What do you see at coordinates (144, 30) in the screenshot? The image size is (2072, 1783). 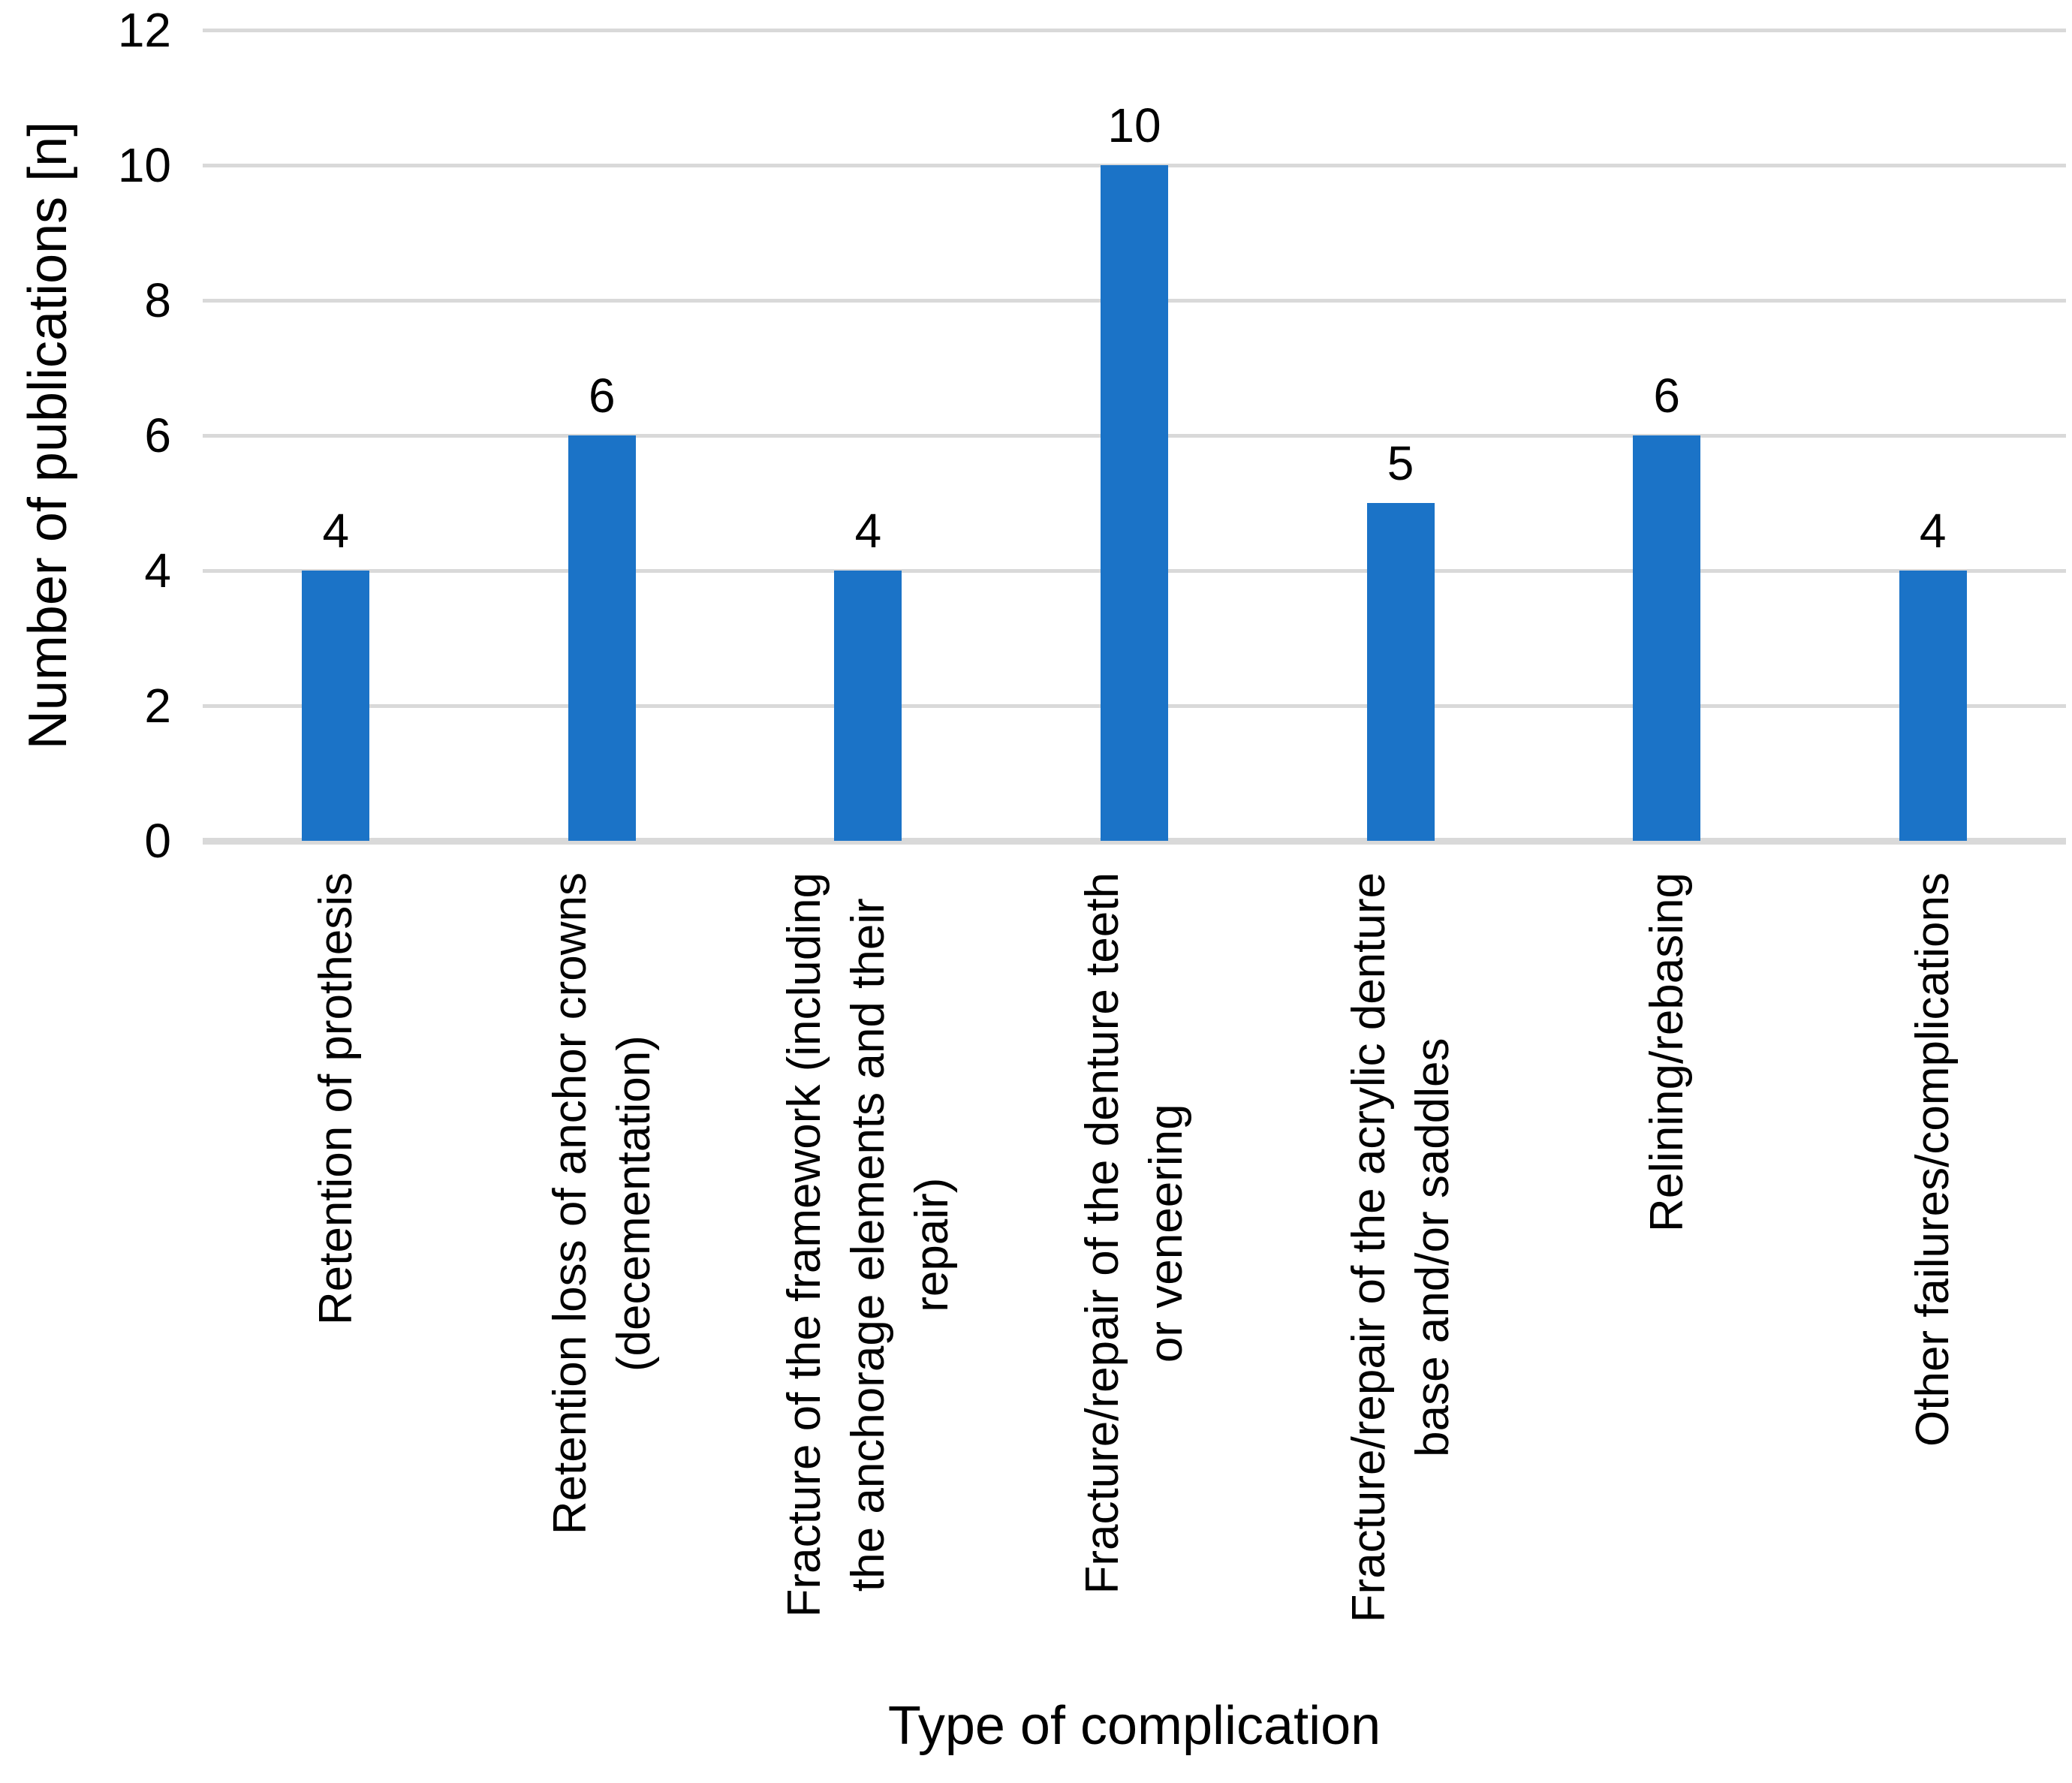 I see `y-tick-label: 12` at bounding box center [144, 30].